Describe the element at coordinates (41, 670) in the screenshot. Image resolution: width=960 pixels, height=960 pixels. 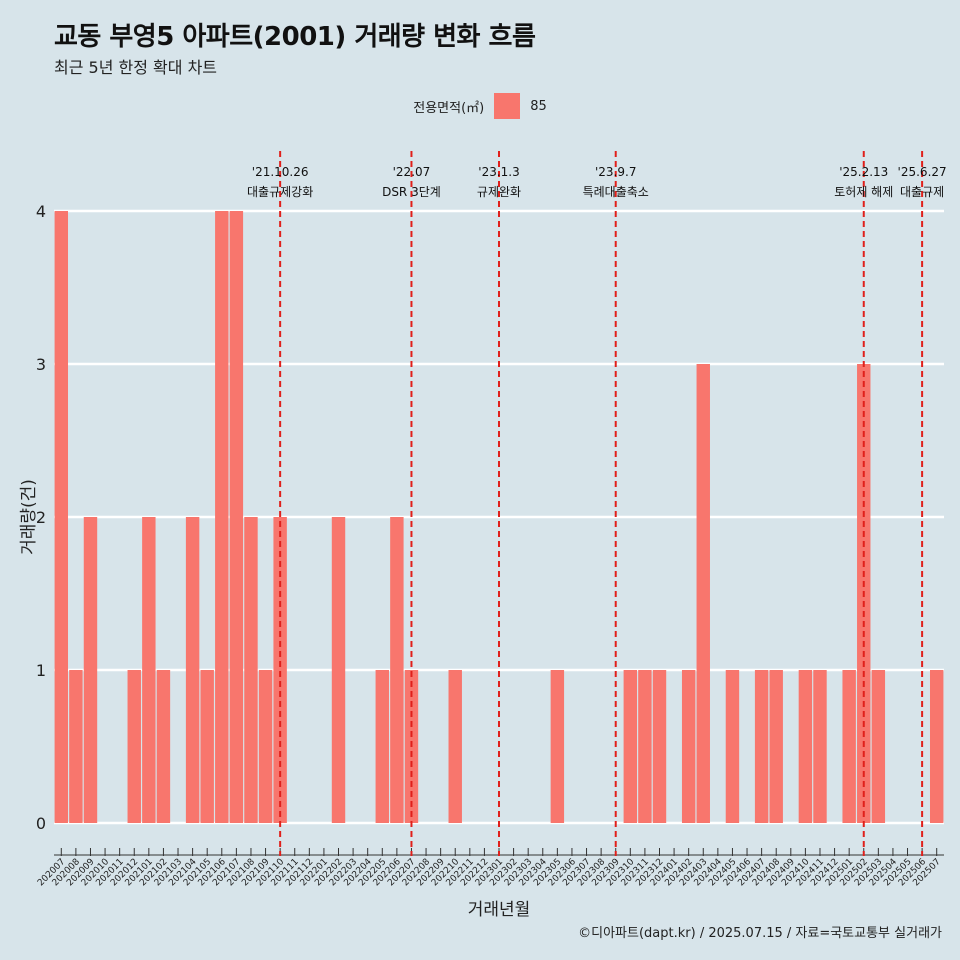
I see `y-tick-label: 1` at that location.